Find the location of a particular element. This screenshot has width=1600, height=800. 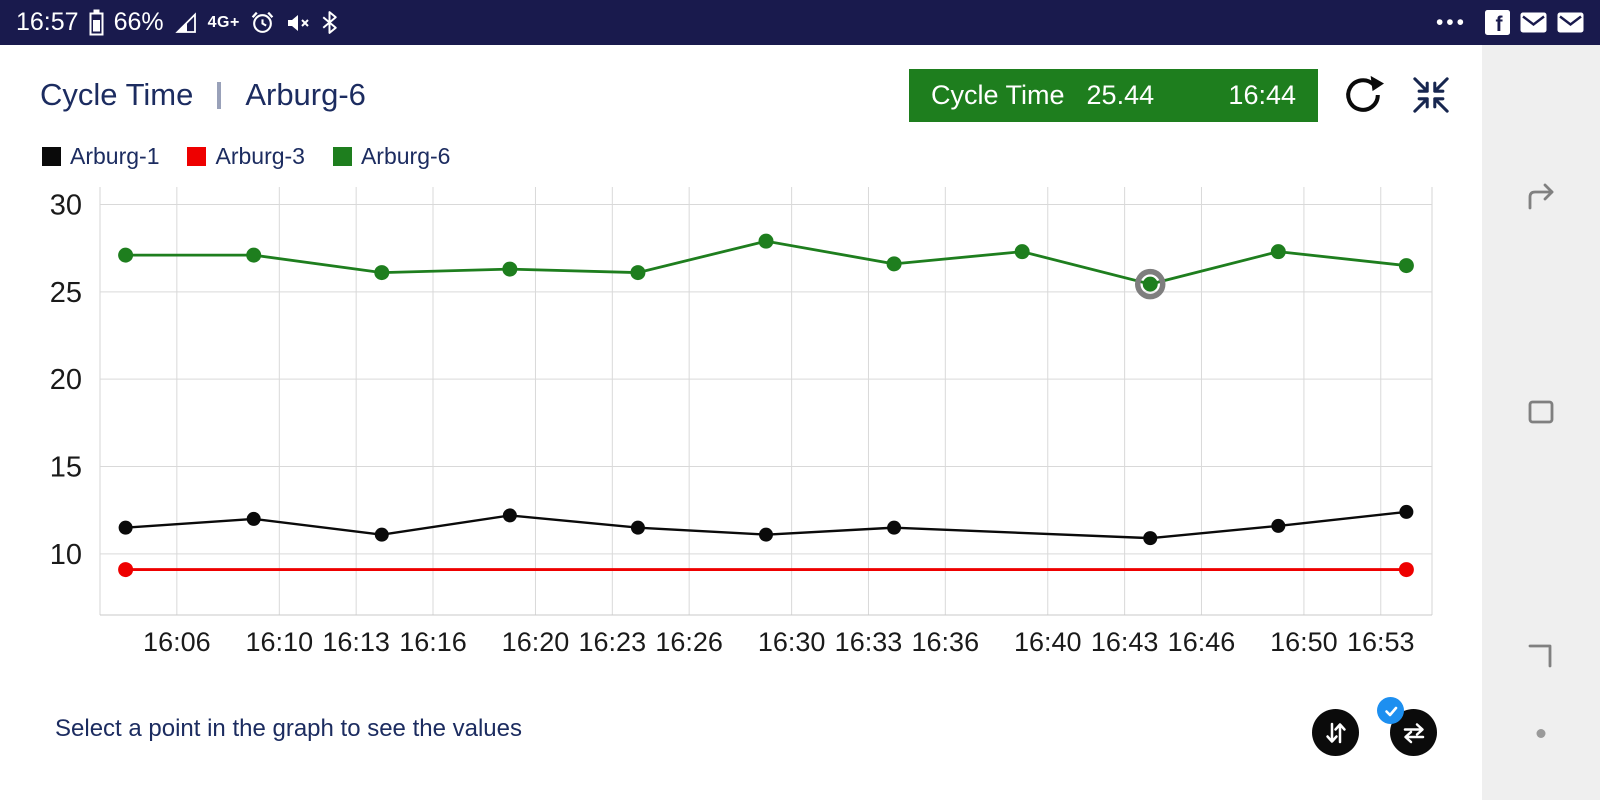

y-tick-label: 20 is located at coordinates (66, 380).